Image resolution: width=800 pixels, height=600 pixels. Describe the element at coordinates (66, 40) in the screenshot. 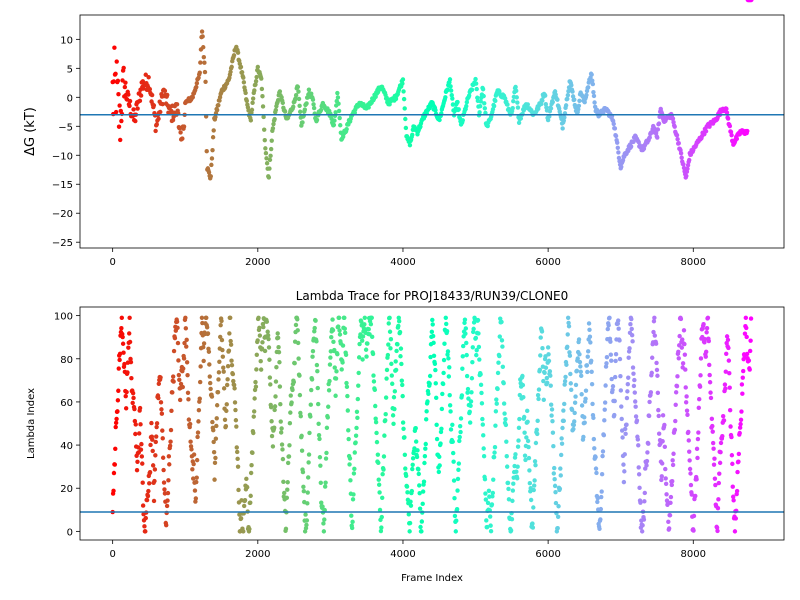

I see `top-y-tick-label: 10` at that location.